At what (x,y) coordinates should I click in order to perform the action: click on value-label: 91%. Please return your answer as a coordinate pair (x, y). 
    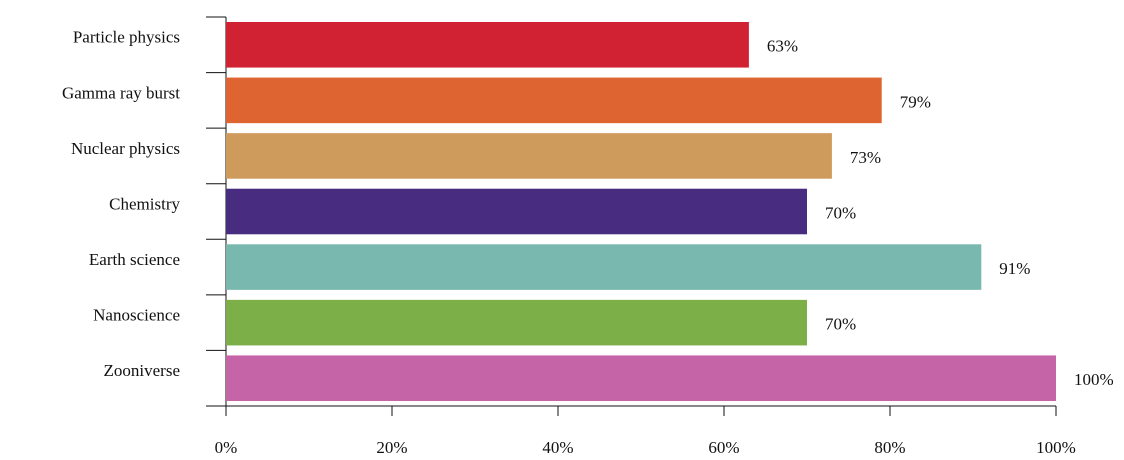
    Looking at the image, I should click on (1014, 268).